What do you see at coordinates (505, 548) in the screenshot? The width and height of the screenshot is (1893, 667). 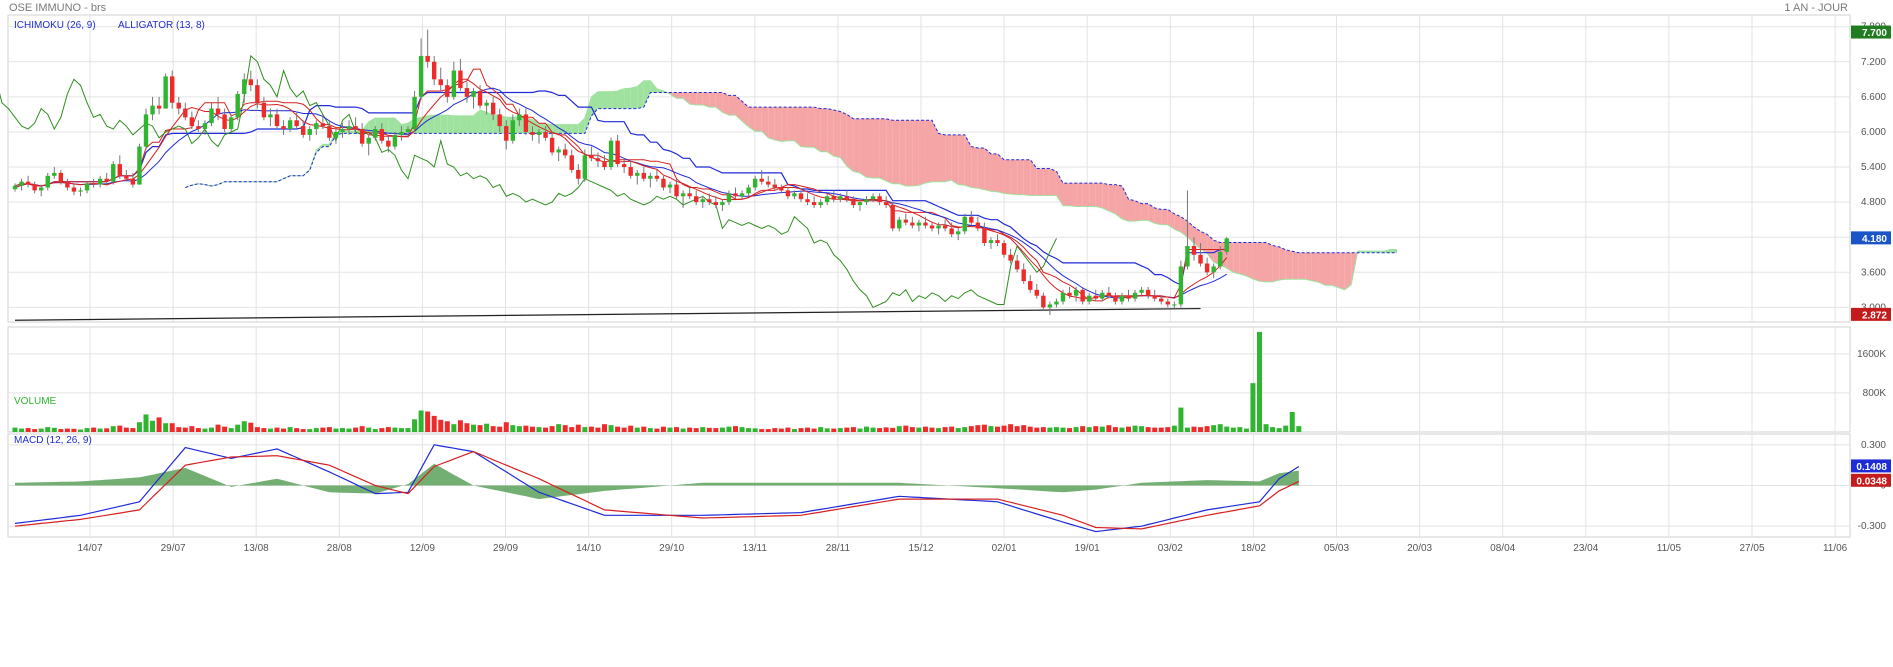 I see `x-tick-label: 29/09` at bounding box center [505, 548].